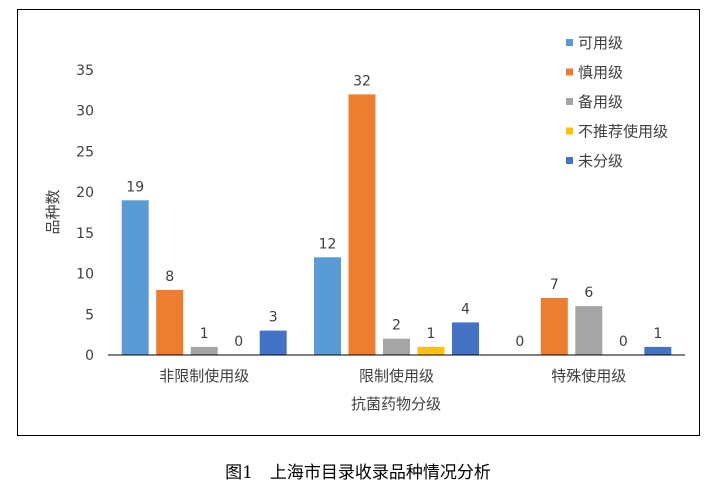 This screenshot has height=490, width=716. What do you see at coordinates (362, 81) in the screenshot?
I see `data-label: 32` at bounding box center [362, 81].